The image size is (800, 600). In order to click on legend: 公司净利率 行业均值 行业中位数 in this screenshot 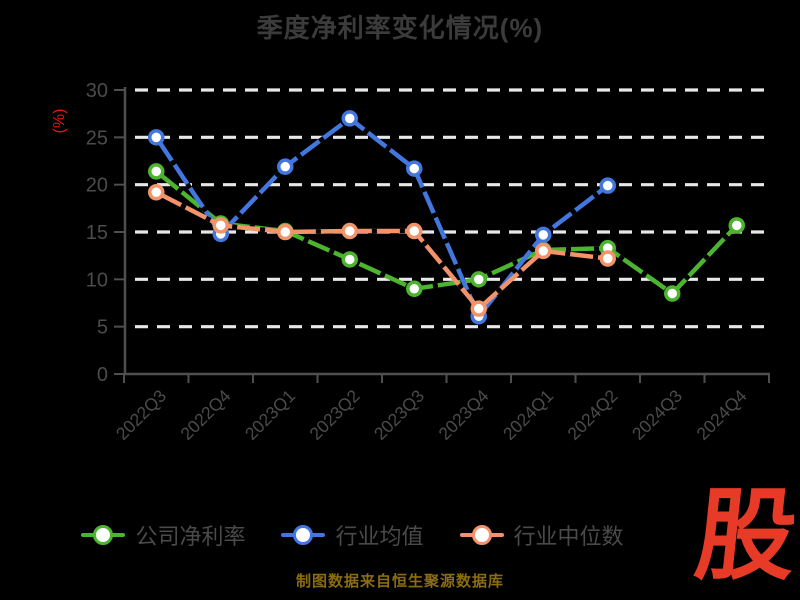, I will do `click(352, 535)`.